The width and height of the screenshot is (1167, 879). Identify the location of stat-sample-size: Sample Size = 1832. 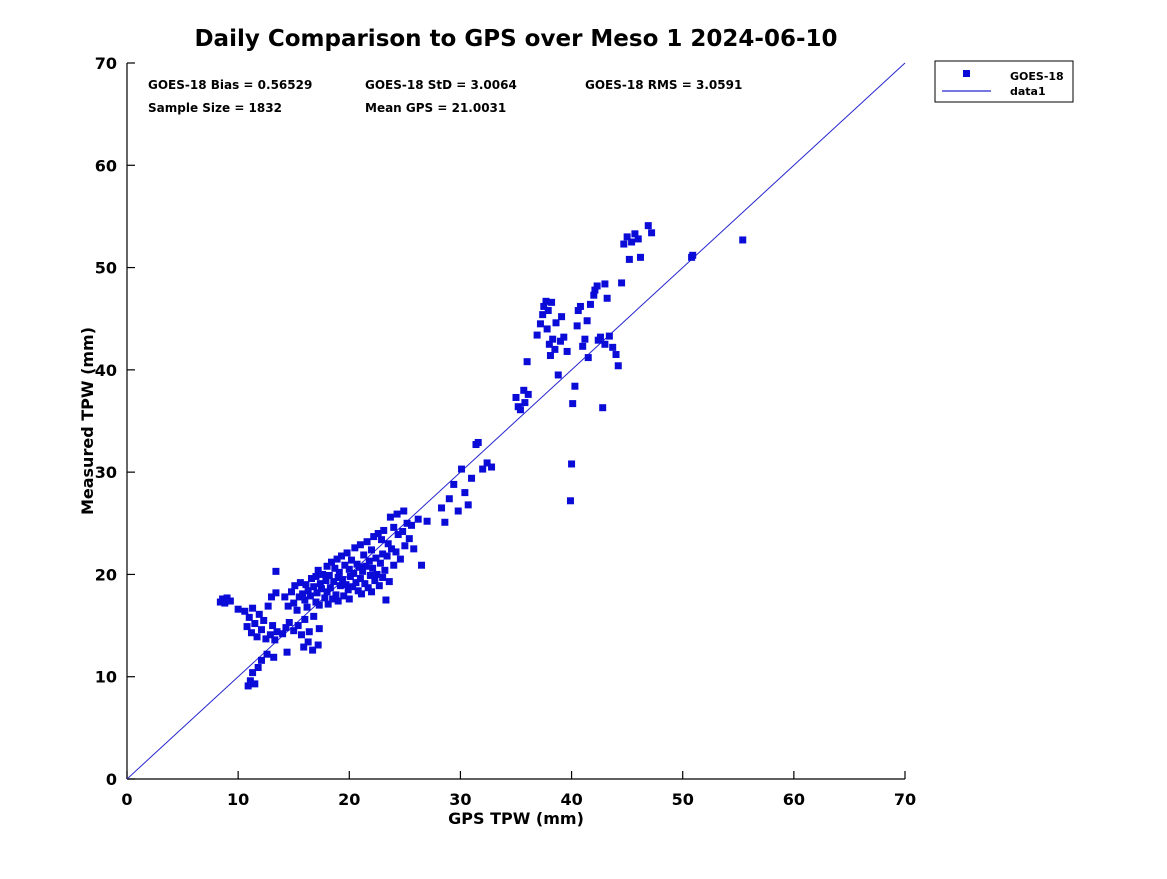
(215, 108).